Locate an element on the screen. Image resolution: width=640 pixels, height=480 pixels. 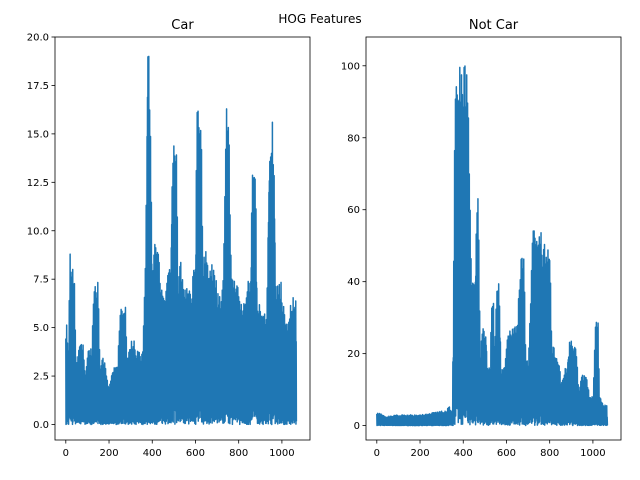
y-tick-label: 12.5 is located at coordinates (38, 183).